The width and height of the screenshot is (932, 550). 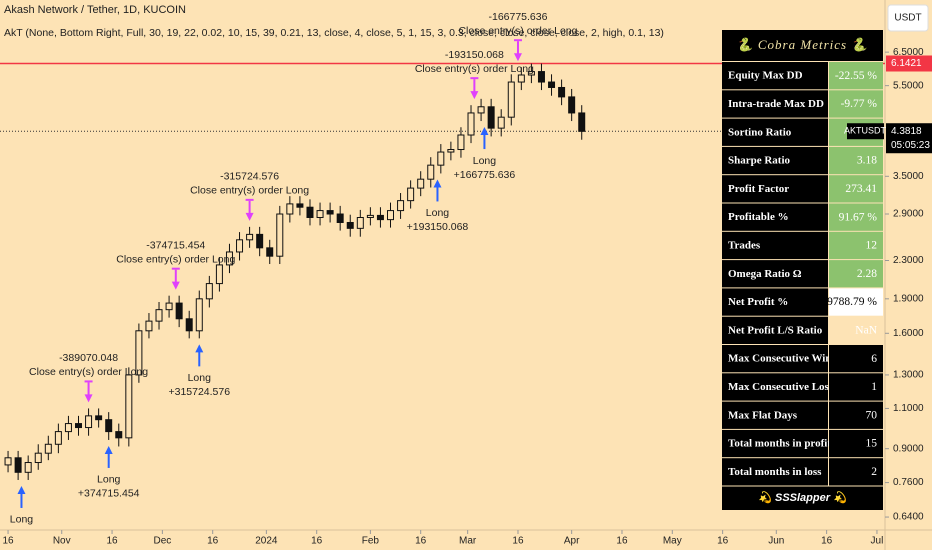 What do you see at coordinates (867, 274) in the screenshot?
I see `metric-value: 2.28` at bounding box center [867, 274].